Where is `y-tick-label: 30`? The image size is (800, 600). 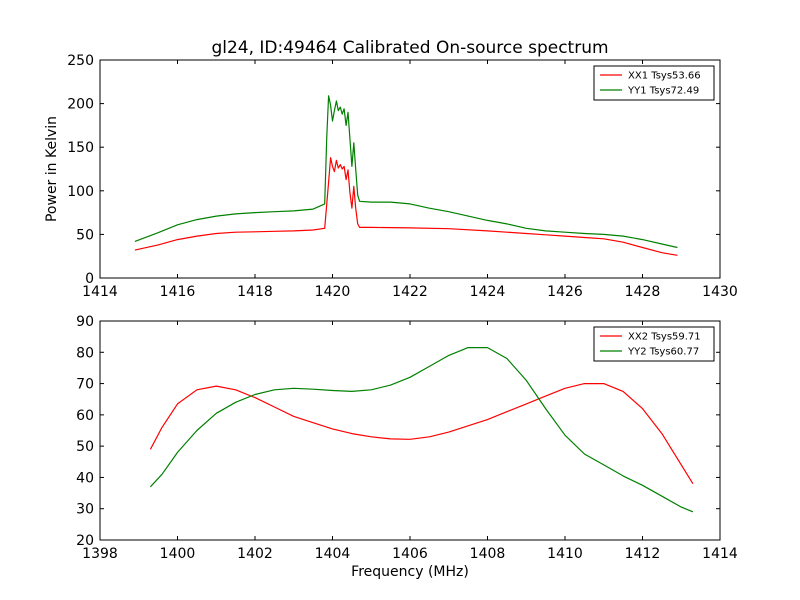 y-tick-label: 30 is located at coordinates (85, 510).